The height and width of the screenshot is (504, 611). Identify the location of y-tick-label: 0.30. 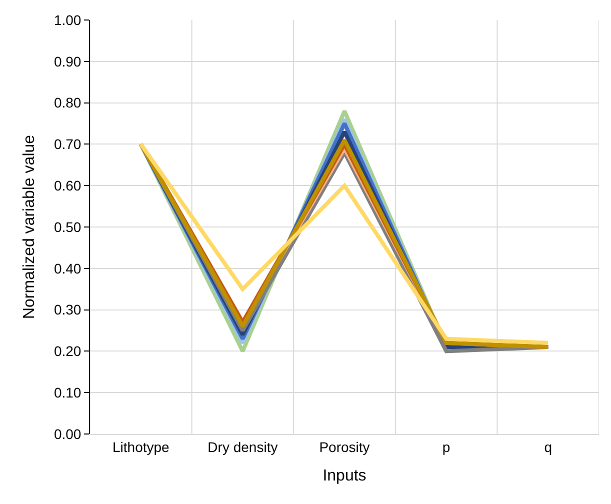
(68, 310).